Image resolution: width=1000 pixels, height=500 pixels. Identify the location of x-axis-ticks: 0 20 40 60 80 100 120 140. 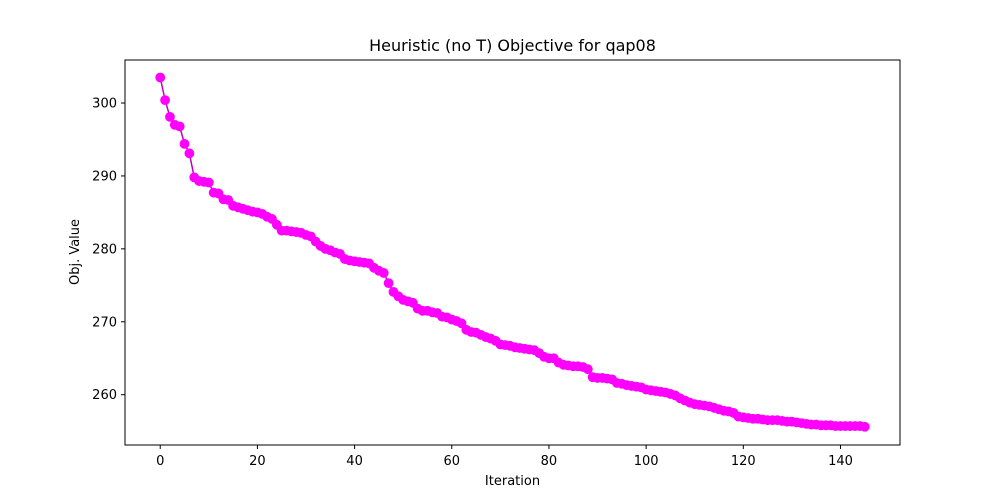
(504, 457).